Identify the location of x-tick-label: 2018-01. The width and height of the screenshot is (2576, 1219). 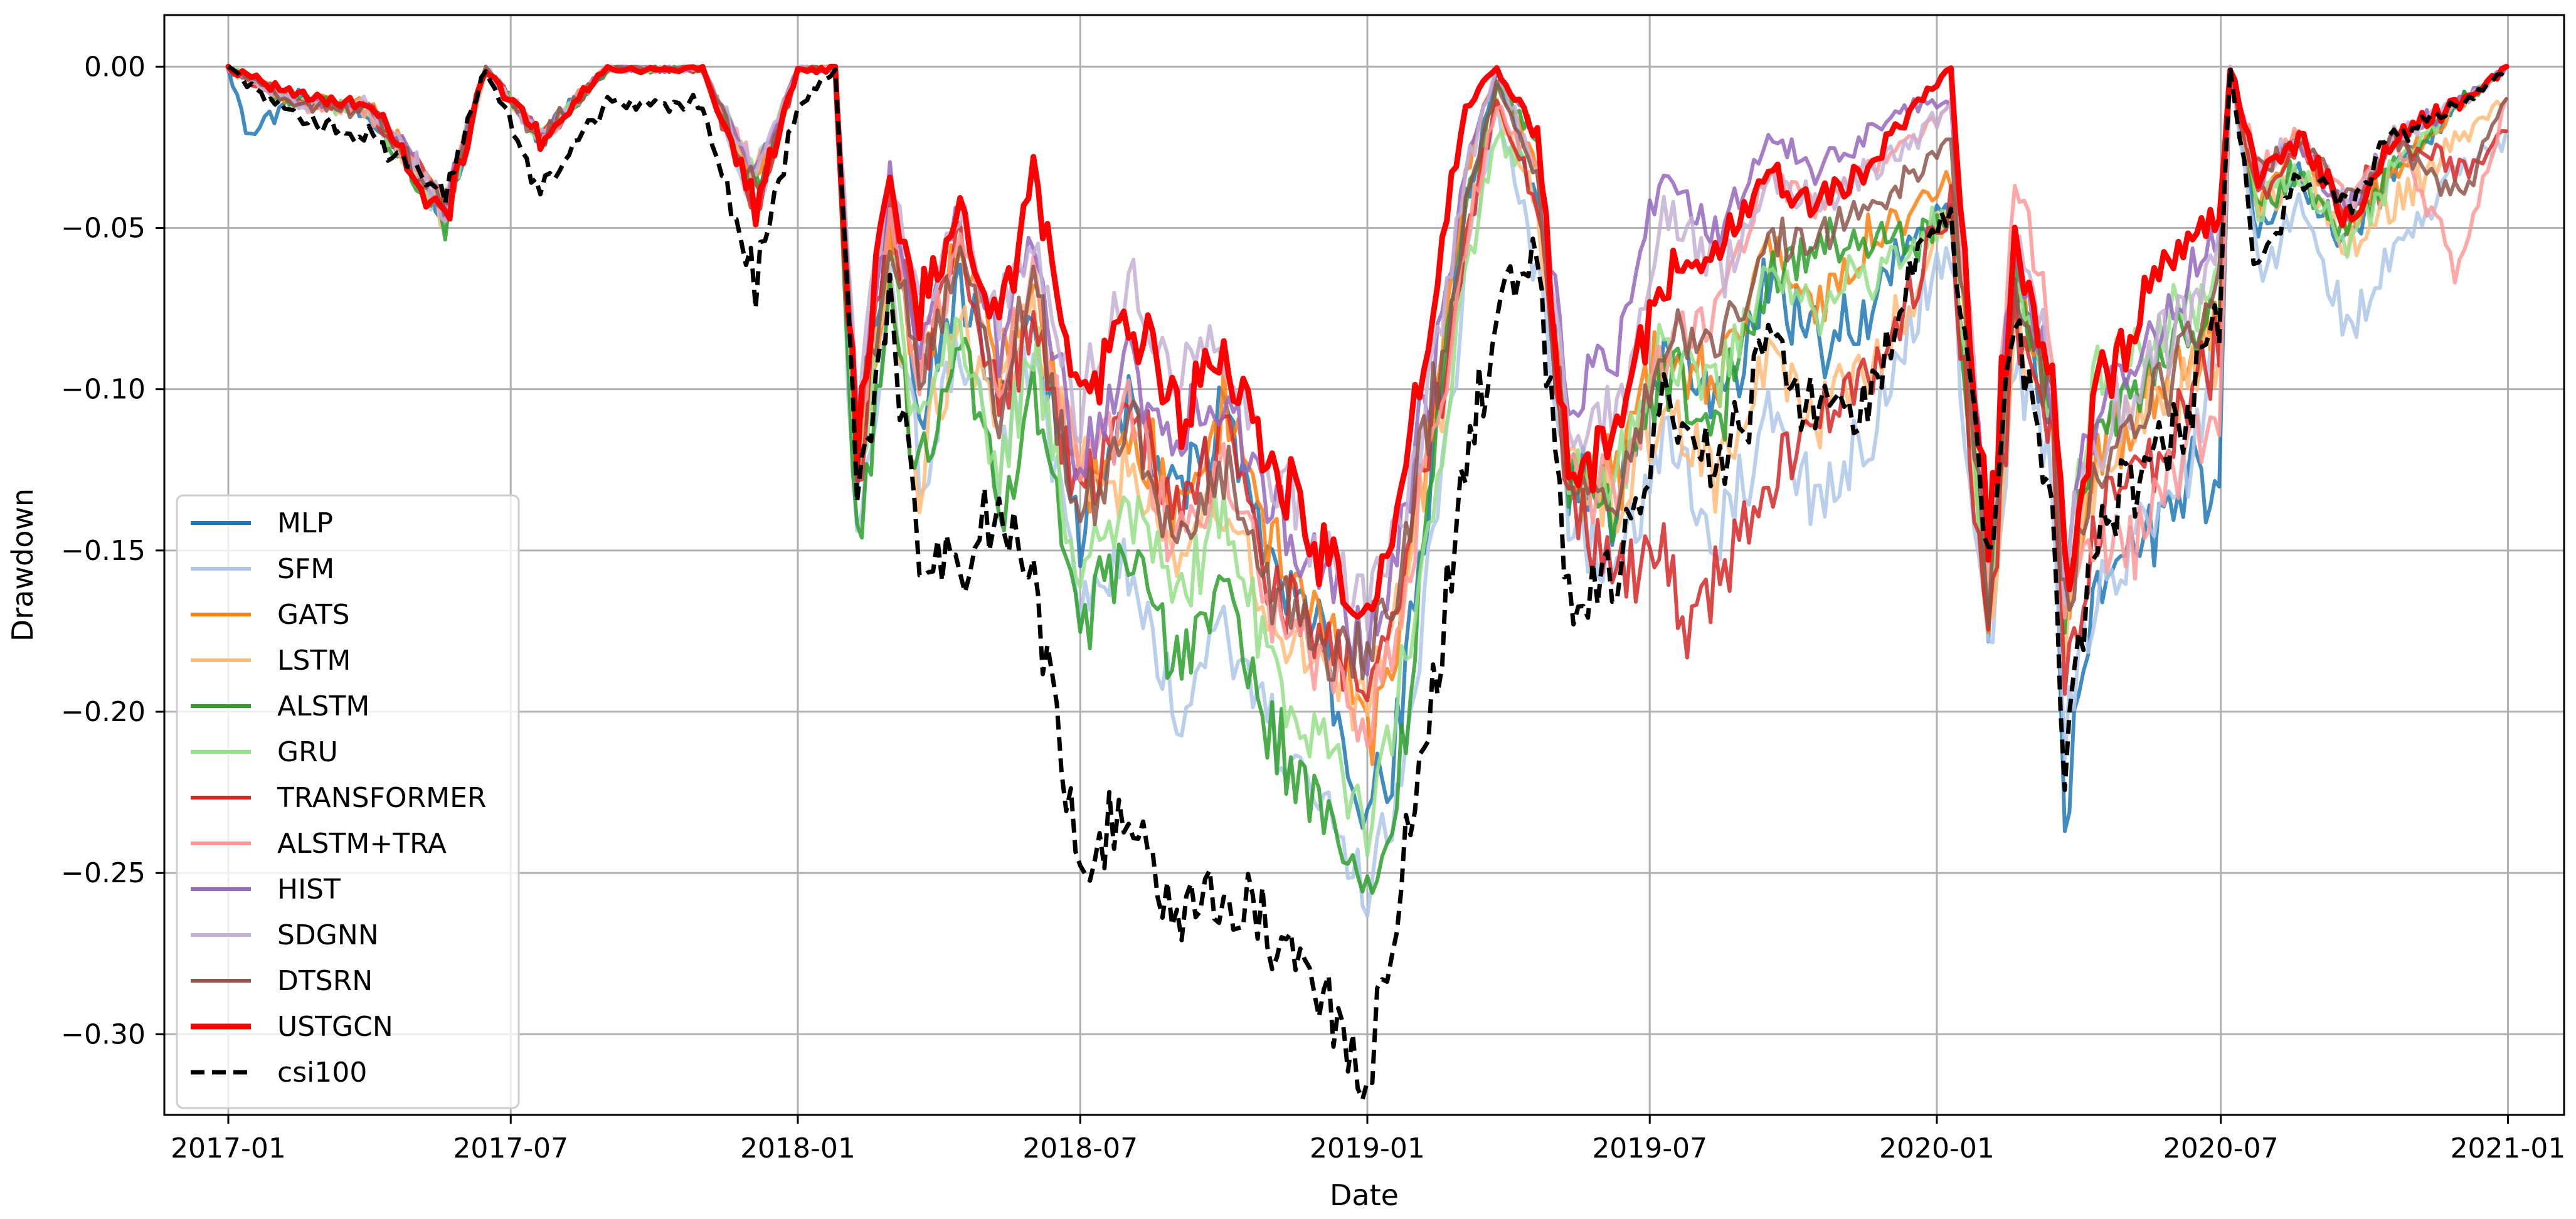
(798, 1148).